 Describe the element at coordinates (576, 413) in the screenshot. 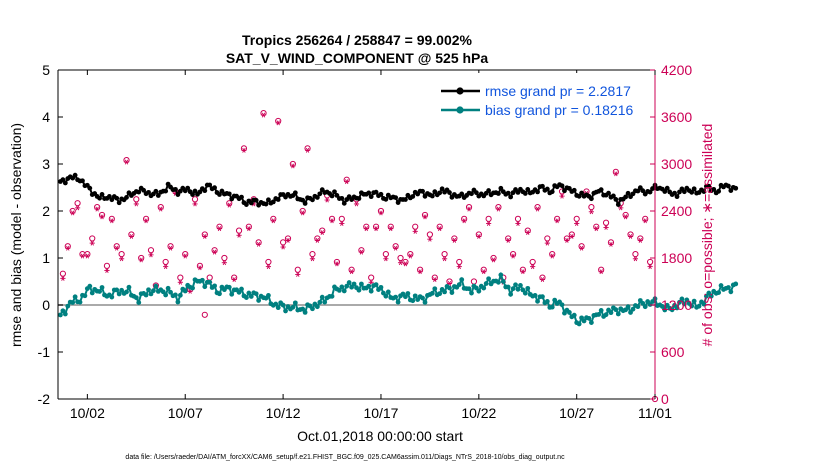

I see `x-tick-label: 10/27` at that location.